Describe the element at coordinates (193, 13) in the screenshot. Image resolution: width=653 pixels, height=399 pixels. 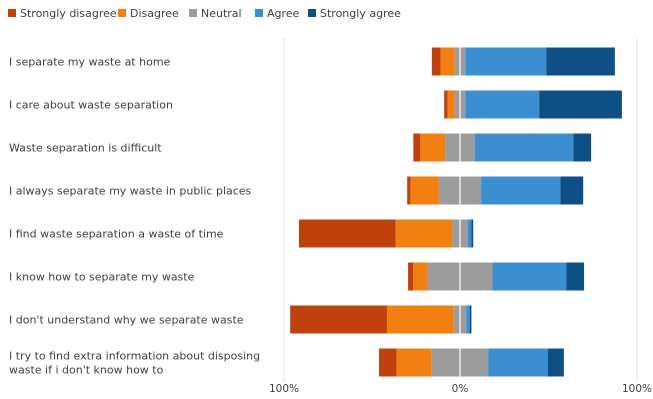
I see `legend-swatch-neutral` at that location.